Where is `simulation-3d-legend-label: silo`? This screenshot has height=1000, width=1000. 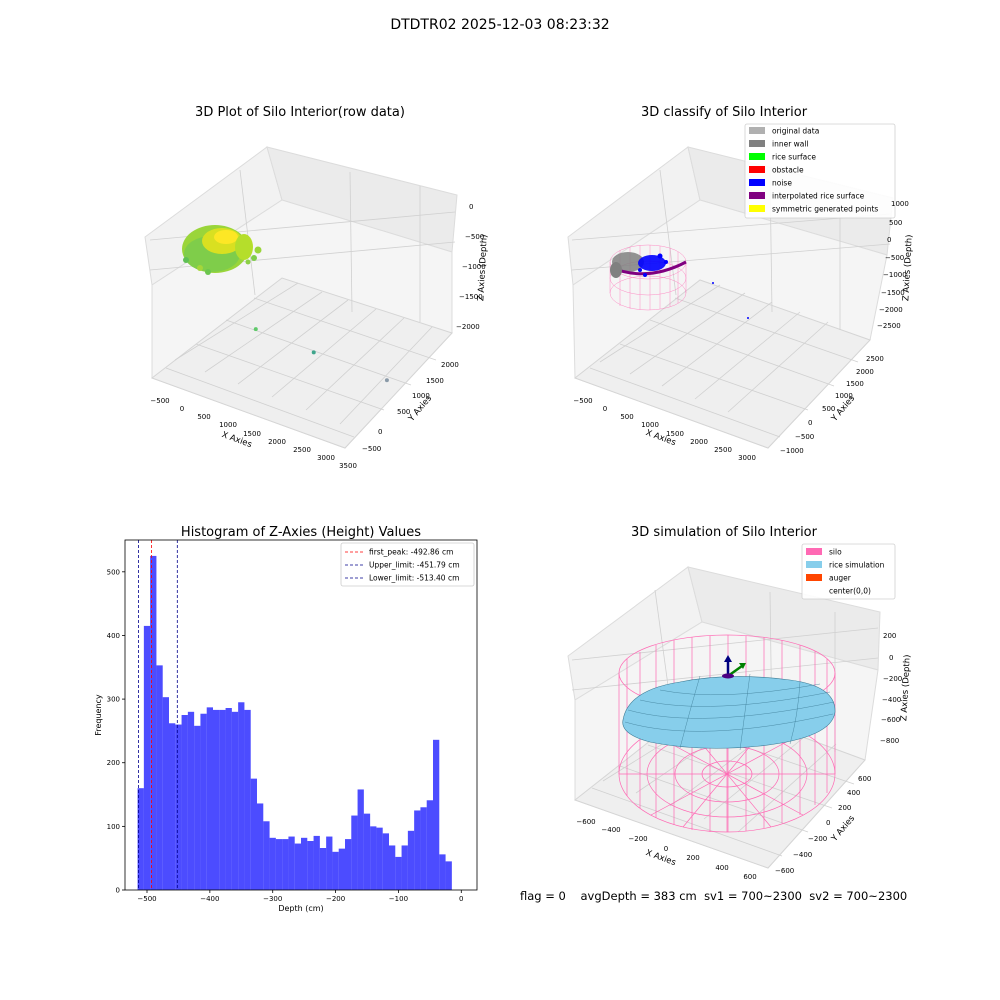
simulation-3d-legend-label: silo is located at coordinates (835, 552).